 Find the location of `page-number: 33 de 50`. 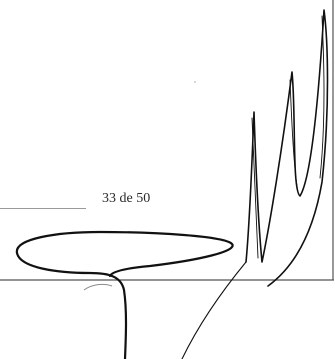

page-number: 33 de 50 is located at coordinates (126, 198).